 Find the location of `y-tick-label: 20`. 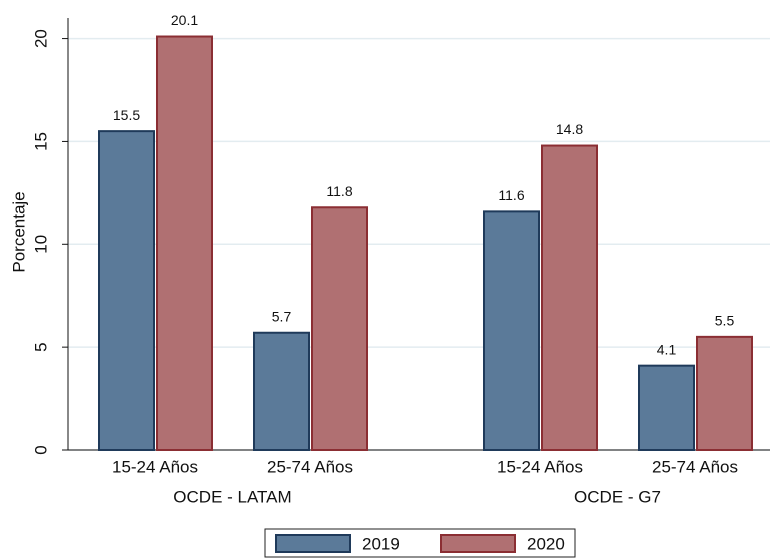

y-tick-label: 20 is located at coordinates (40, 38).